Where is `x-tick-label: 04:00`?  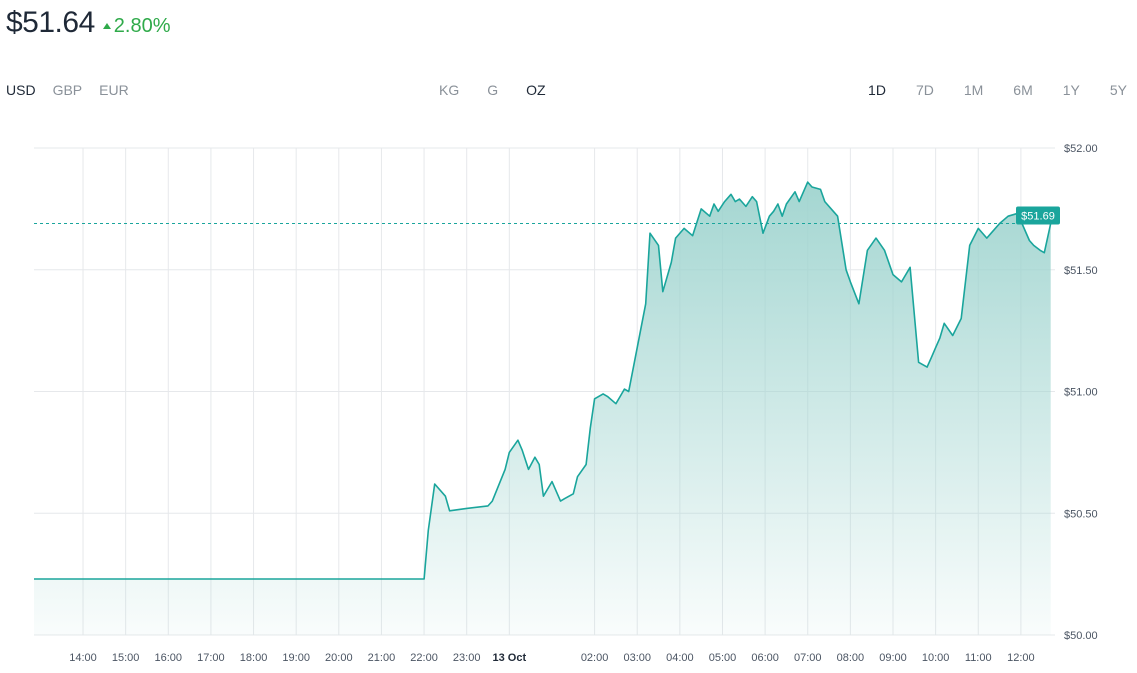
x-tick-label: 04:00 is located at coordinates (680, 658).